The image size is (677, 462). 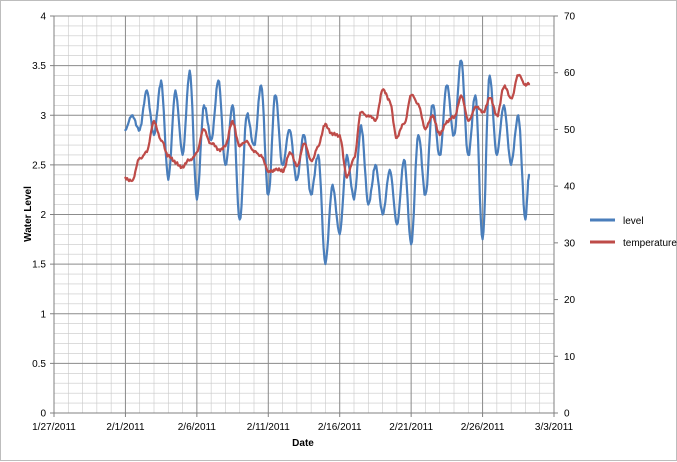 I want to click on y-tick-label: 2, so click(x=43, y=215).